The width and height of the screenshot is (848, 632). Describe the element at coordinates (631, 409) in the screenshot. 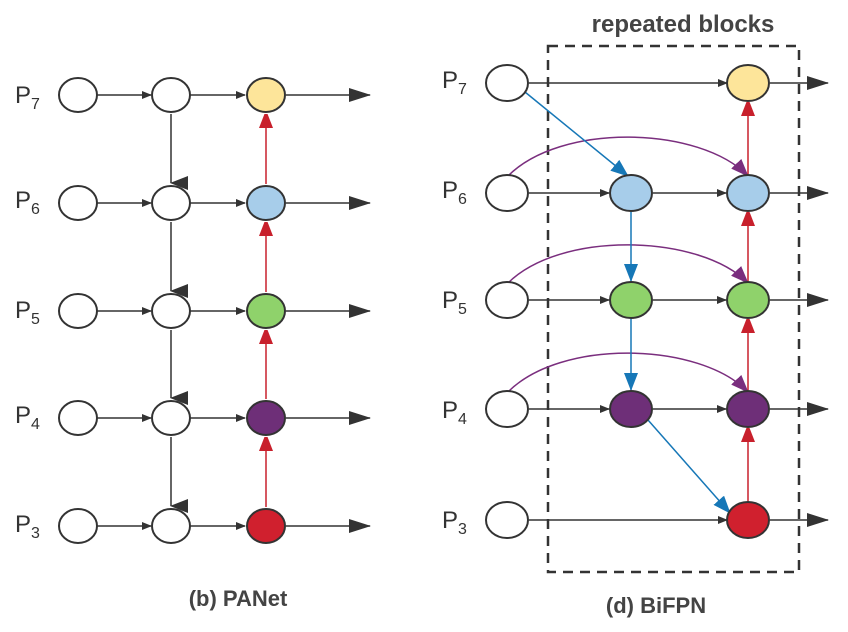

I see `bifpn-node-mid-p4` at that location.